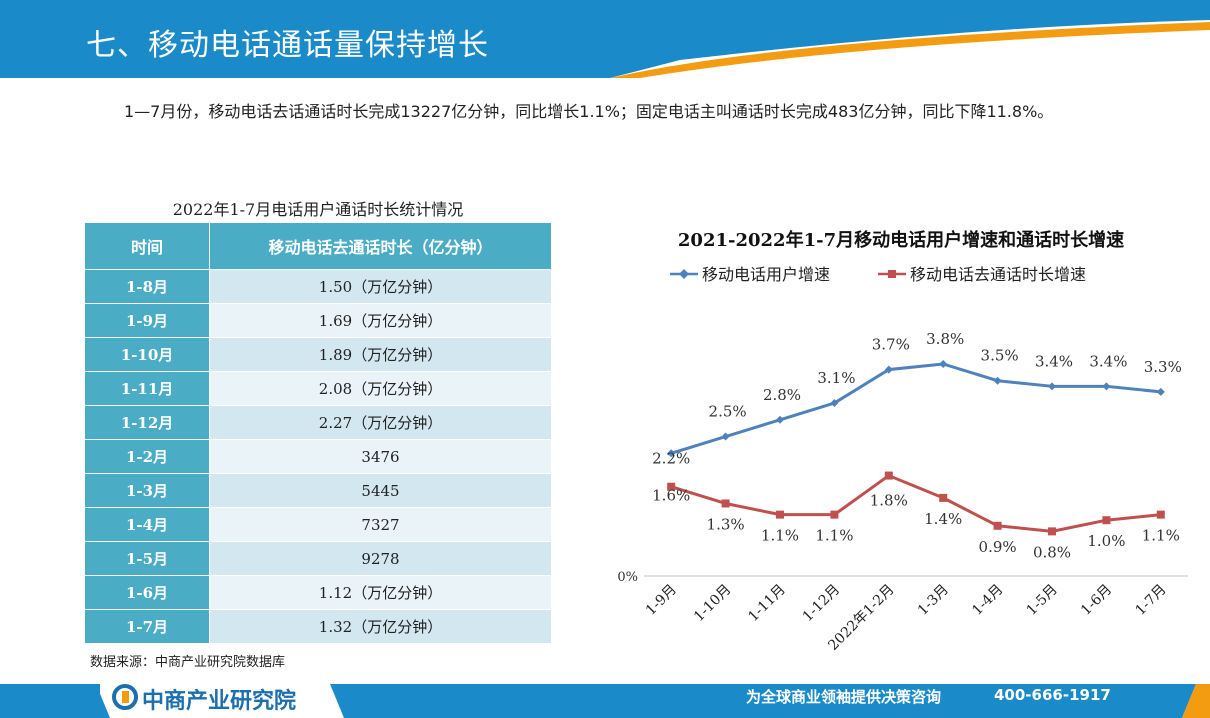 Image resolution: width=1210 pixels, height=718 pixels. I want to click on table-cell-period: 1-6月, so click(147, 592).